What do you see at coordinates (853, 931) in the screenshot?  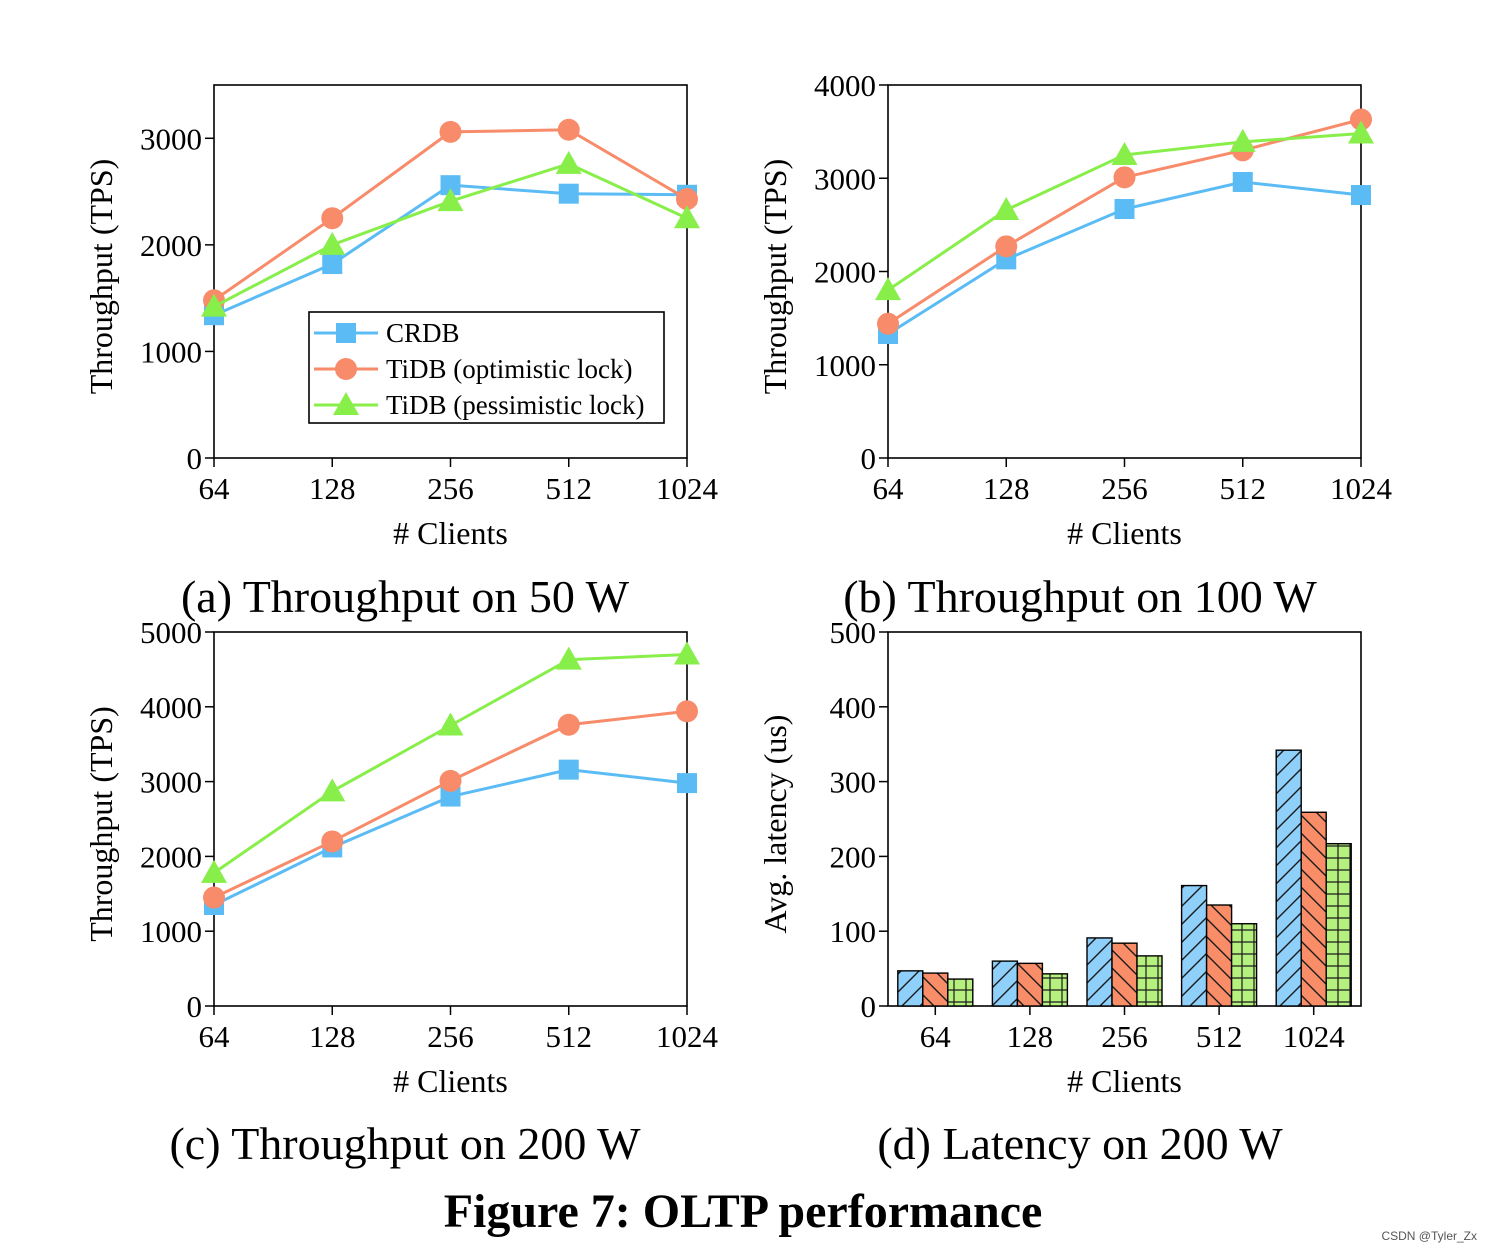 I see `y-tick-label: 100` at bounding box center [853, 931].